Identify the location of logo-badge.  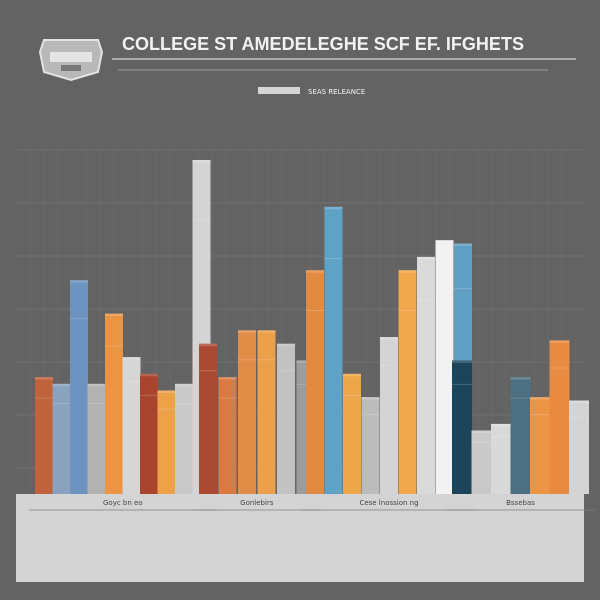
(71, 60).